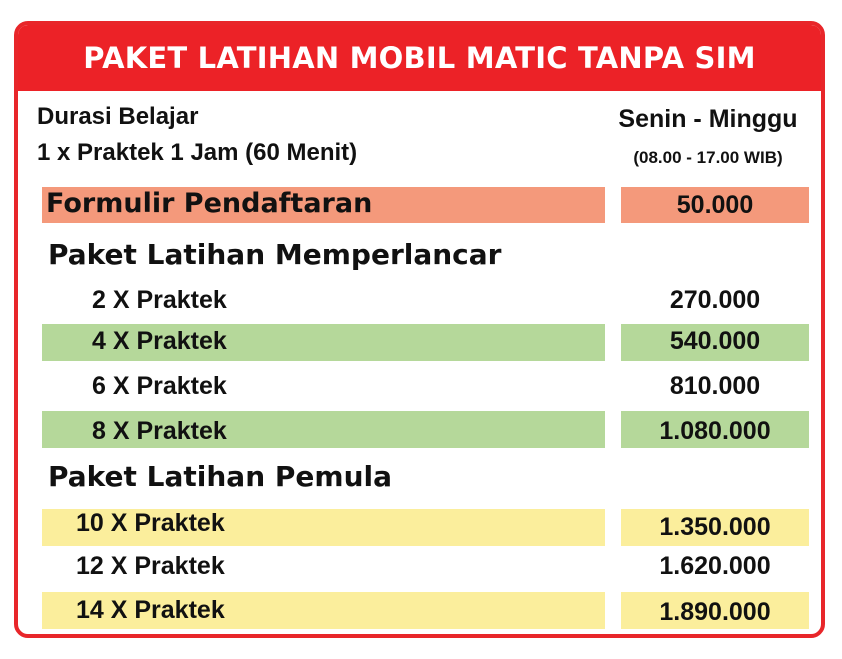  I want to click on schedule-hours: (08.00 - 17.00 WIB), so click(708, 157).